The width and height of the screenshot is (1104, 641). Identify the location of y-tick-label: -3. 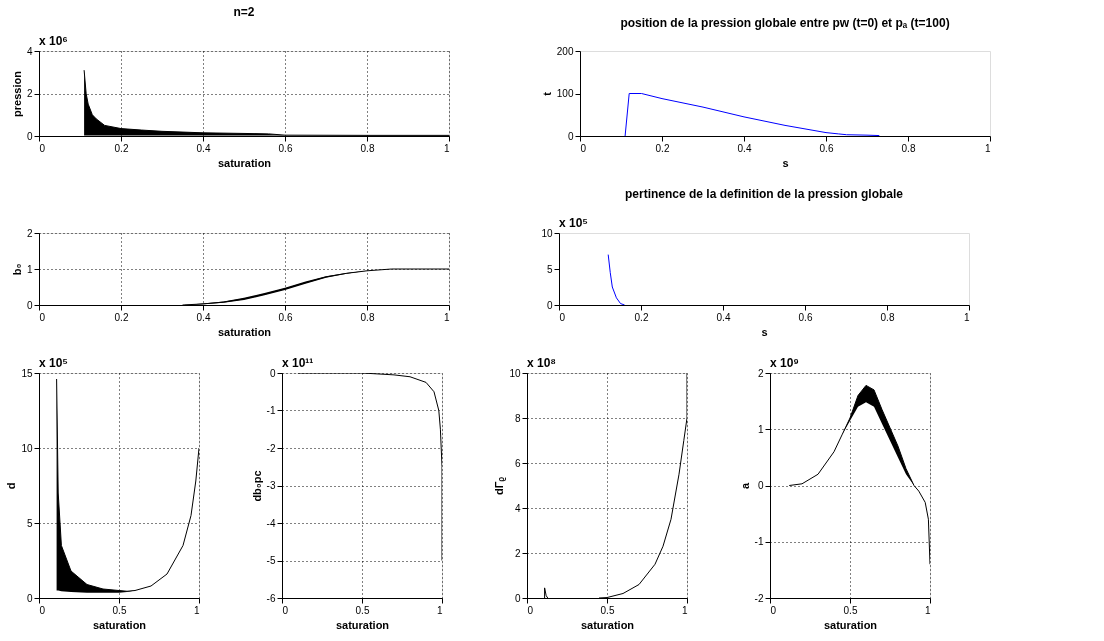
(271, 485).